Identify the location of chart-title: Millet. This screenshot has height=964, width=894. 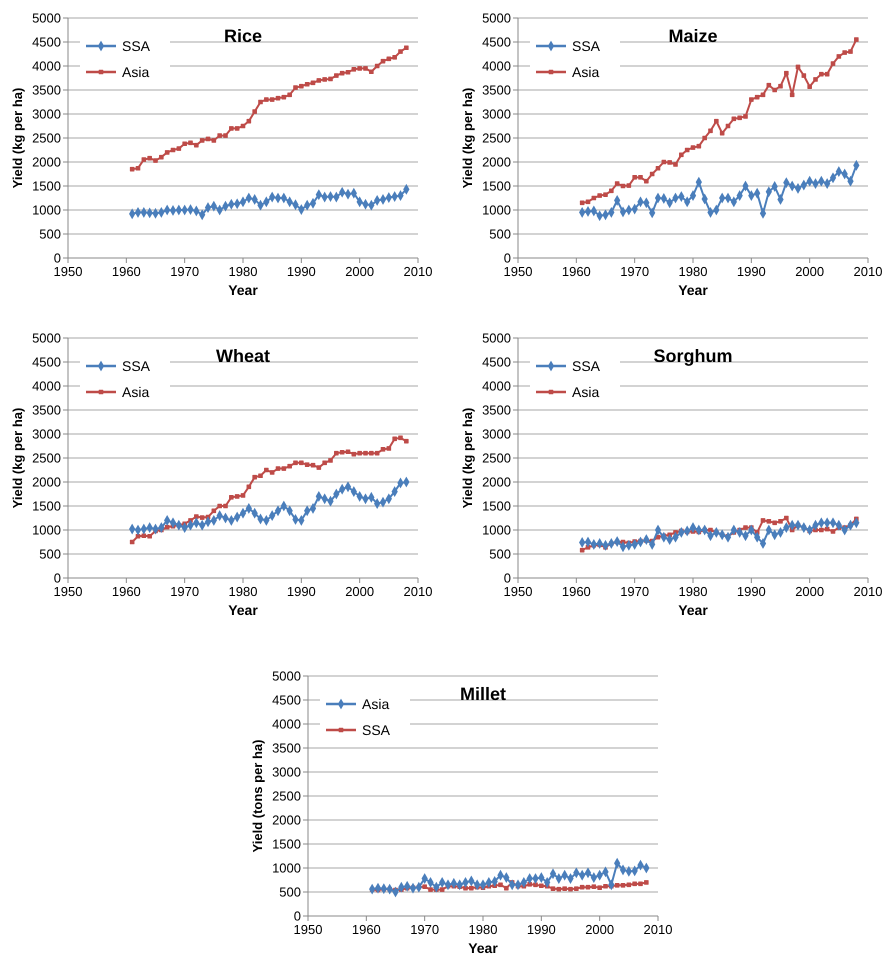
(483, 694).